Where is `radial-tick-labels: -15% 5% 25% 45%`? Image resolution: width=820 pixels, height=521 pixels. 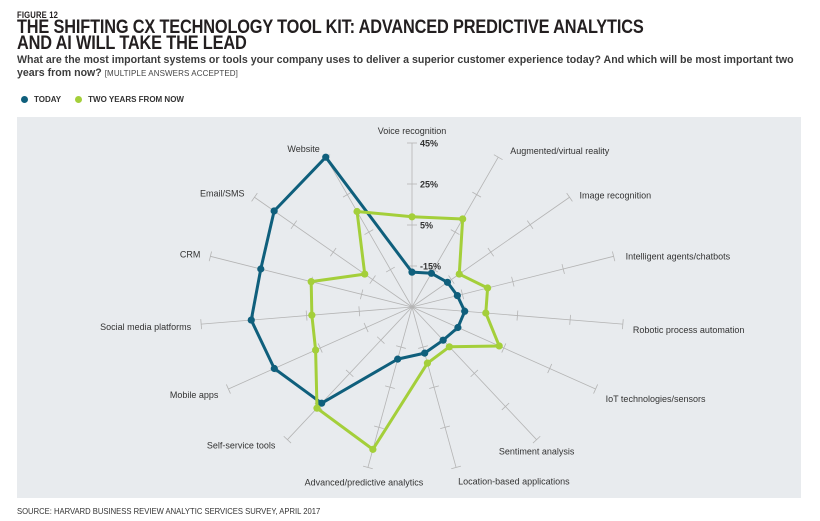
radial-tick-labels: -15% 5% 25% 45% is located at coordinates (430, 205).